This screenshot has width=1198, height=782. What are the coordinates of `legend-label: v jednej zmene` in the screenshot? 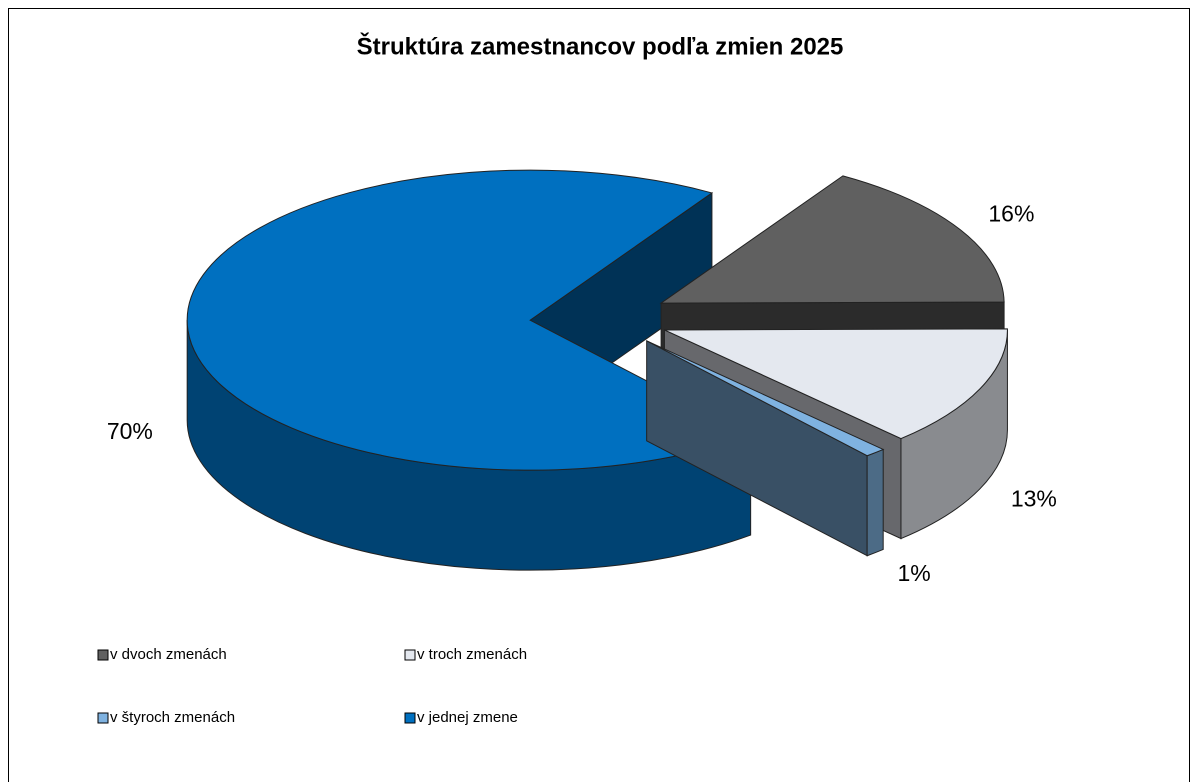 It's located at (467, 717).